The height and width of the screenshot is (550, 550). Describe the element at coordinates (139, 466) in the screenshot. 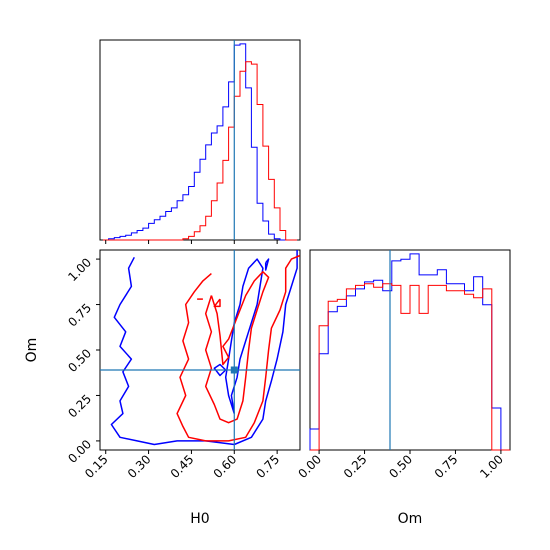

I see `x-tick-label: 0.30` at that location.